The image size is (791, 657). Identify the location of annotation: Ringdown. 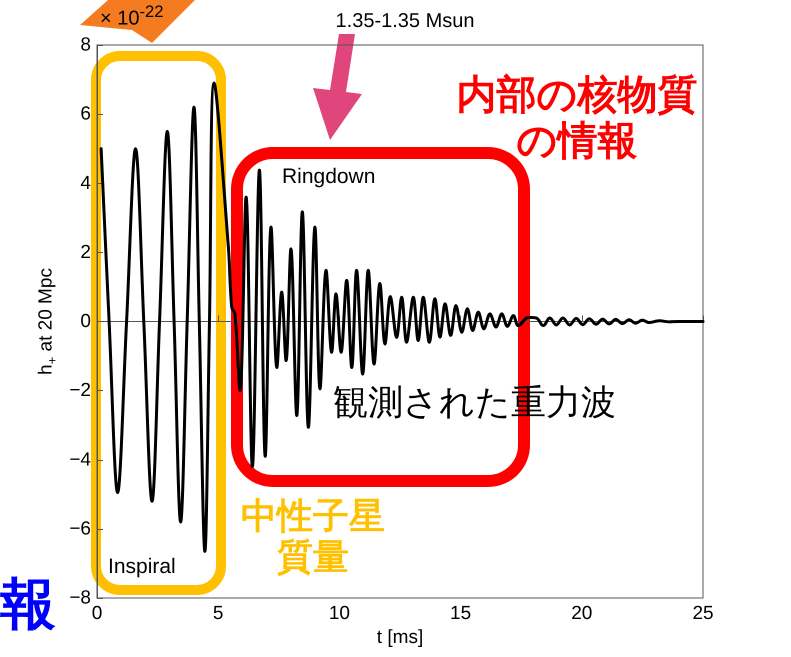
(329, 177).